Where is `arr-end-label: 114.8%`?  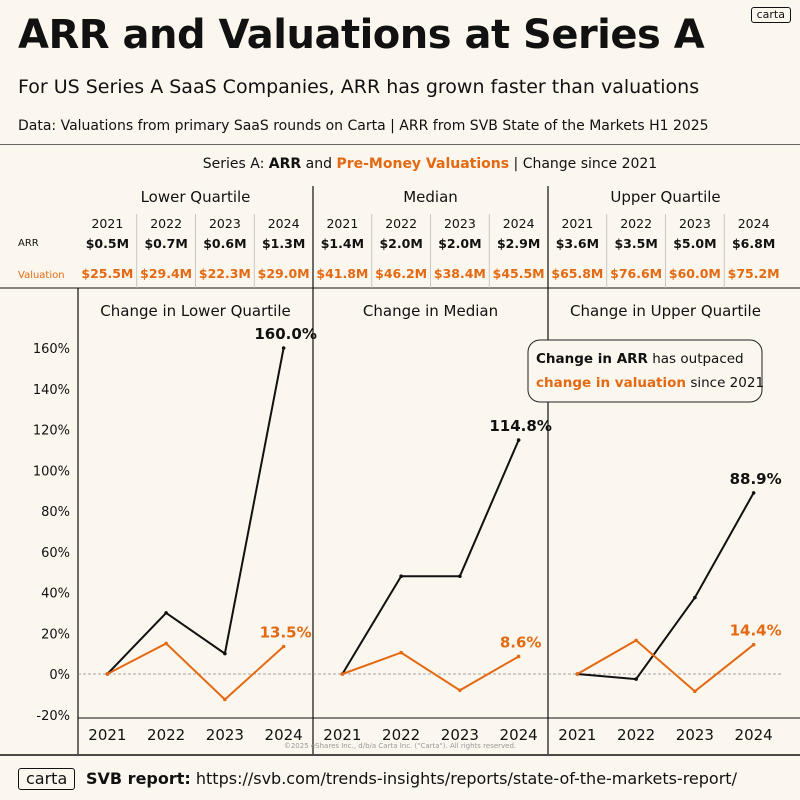
arr-end-label: 114.8% is located at coordinates (520, 426).